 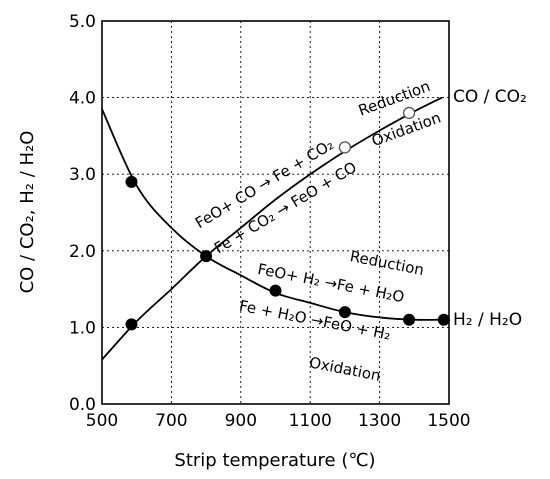 What do you see at coordinates (171, 421) in the screenshot?
I see `x-tick-label: 700` at bounding box center [171, 421].